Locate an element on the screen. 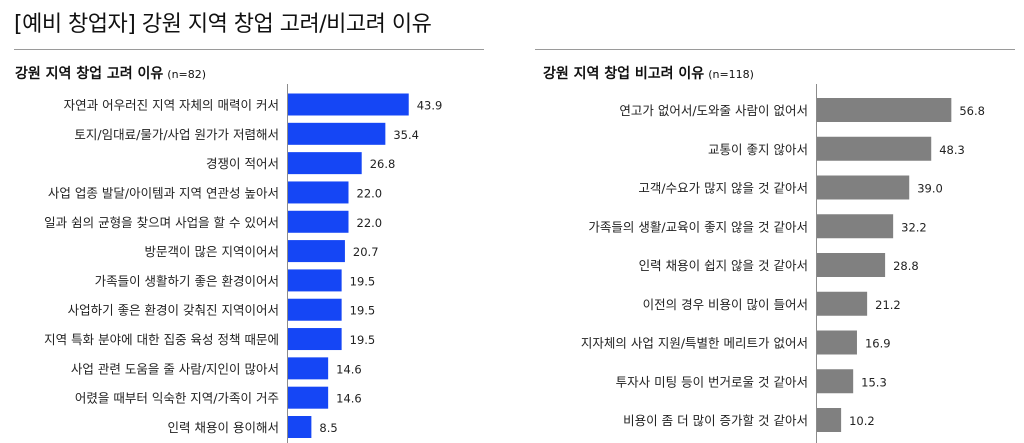  category-label: 일과 쉼의 균형을 찾으며 사업을 할 수 있어서 is located at coordinates (161, 222).